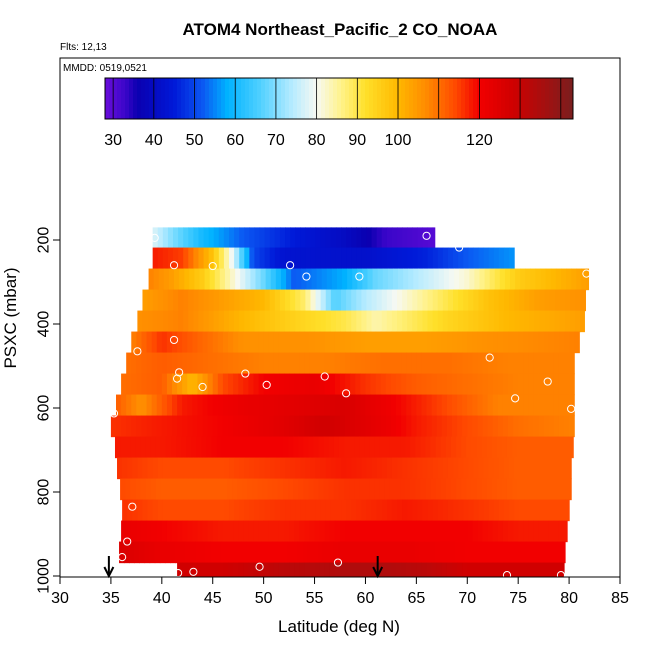 This screenshot has height=650, width=650. I want to click on x-tick-label: 65, so click(416, 598).